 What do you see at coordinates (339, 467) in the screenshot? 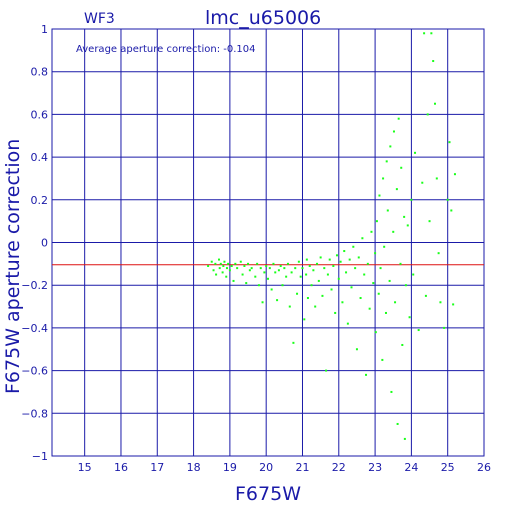
I see `x-tick-label: 22` at bounding box center [339, 467].